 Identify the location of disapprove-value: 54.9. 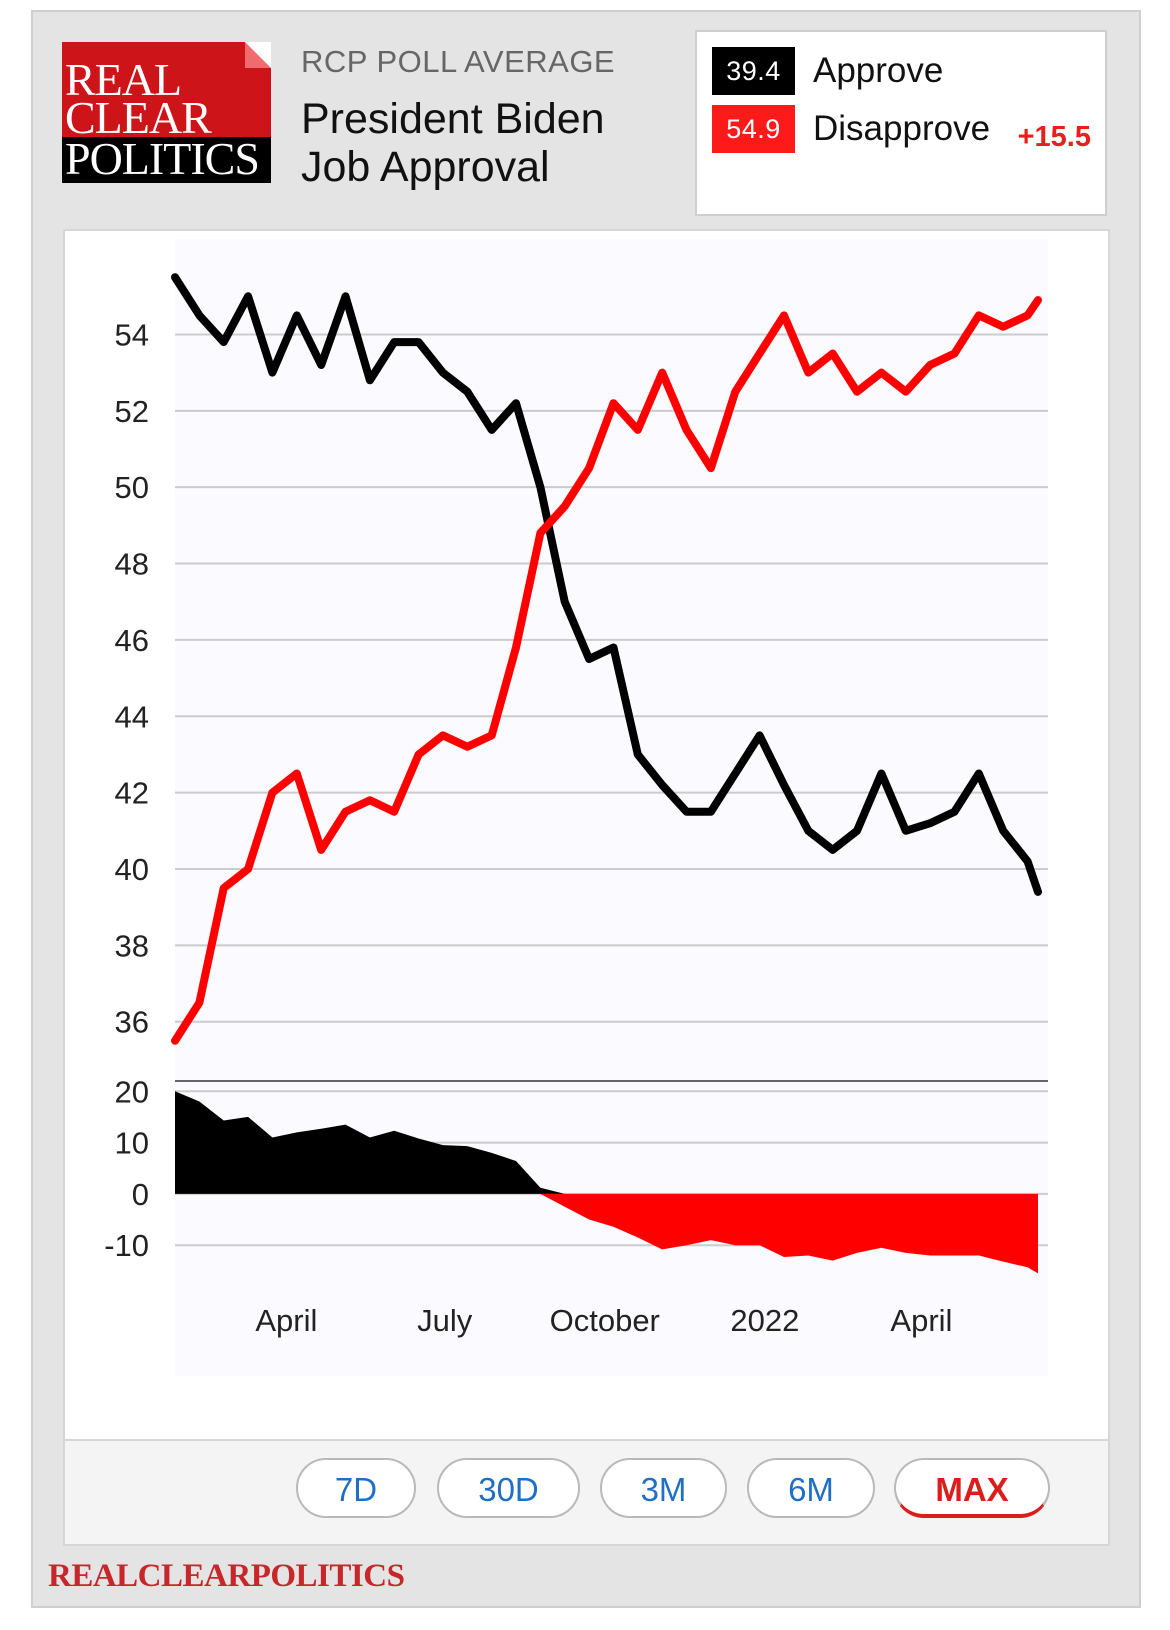
(753, 129).